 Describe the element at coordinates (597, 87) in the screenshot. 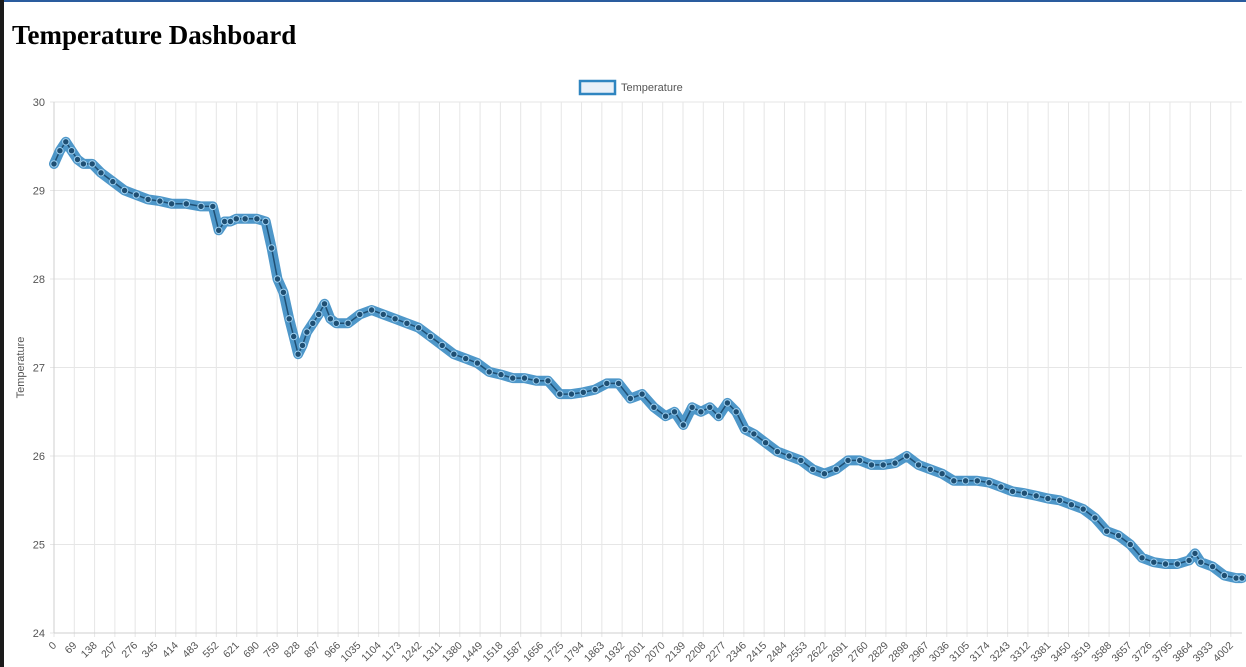

I see `legend-swatch` at that location.